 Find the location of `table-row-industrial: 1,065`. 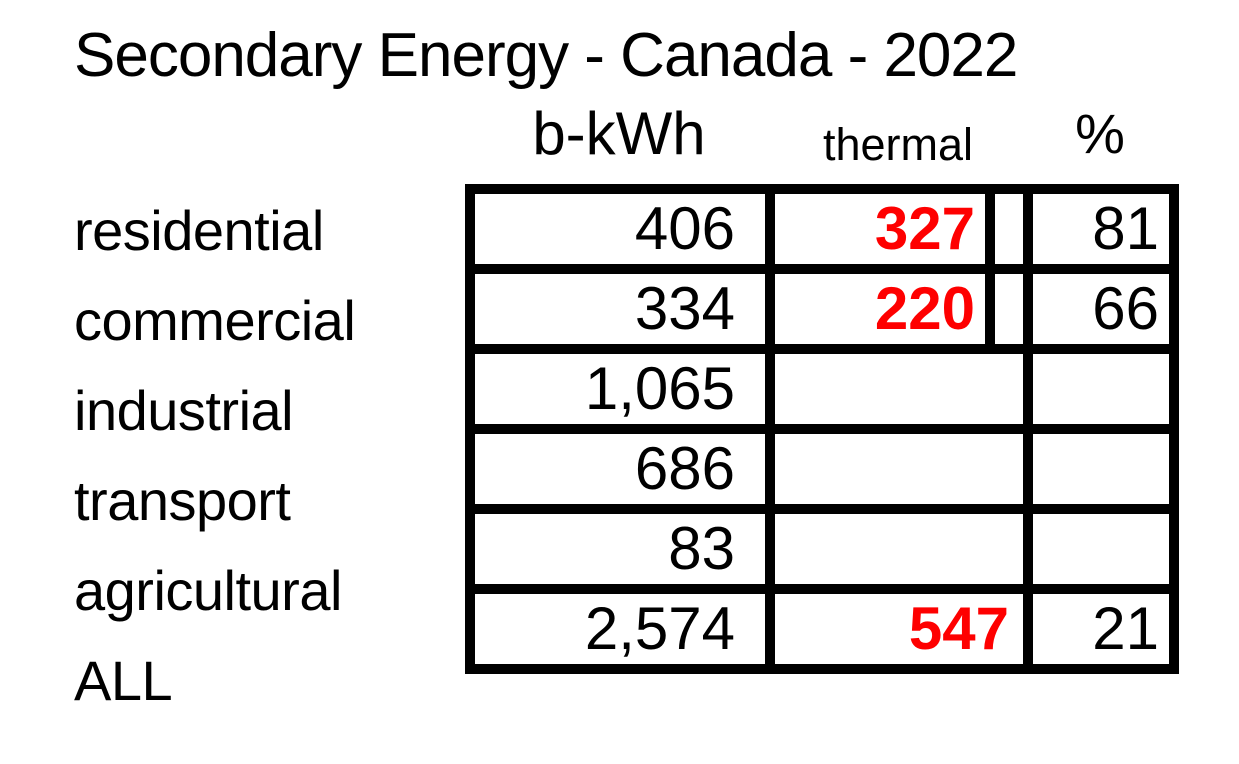

table-row-industrial: 1,065 is located at coordinates (822, 389).